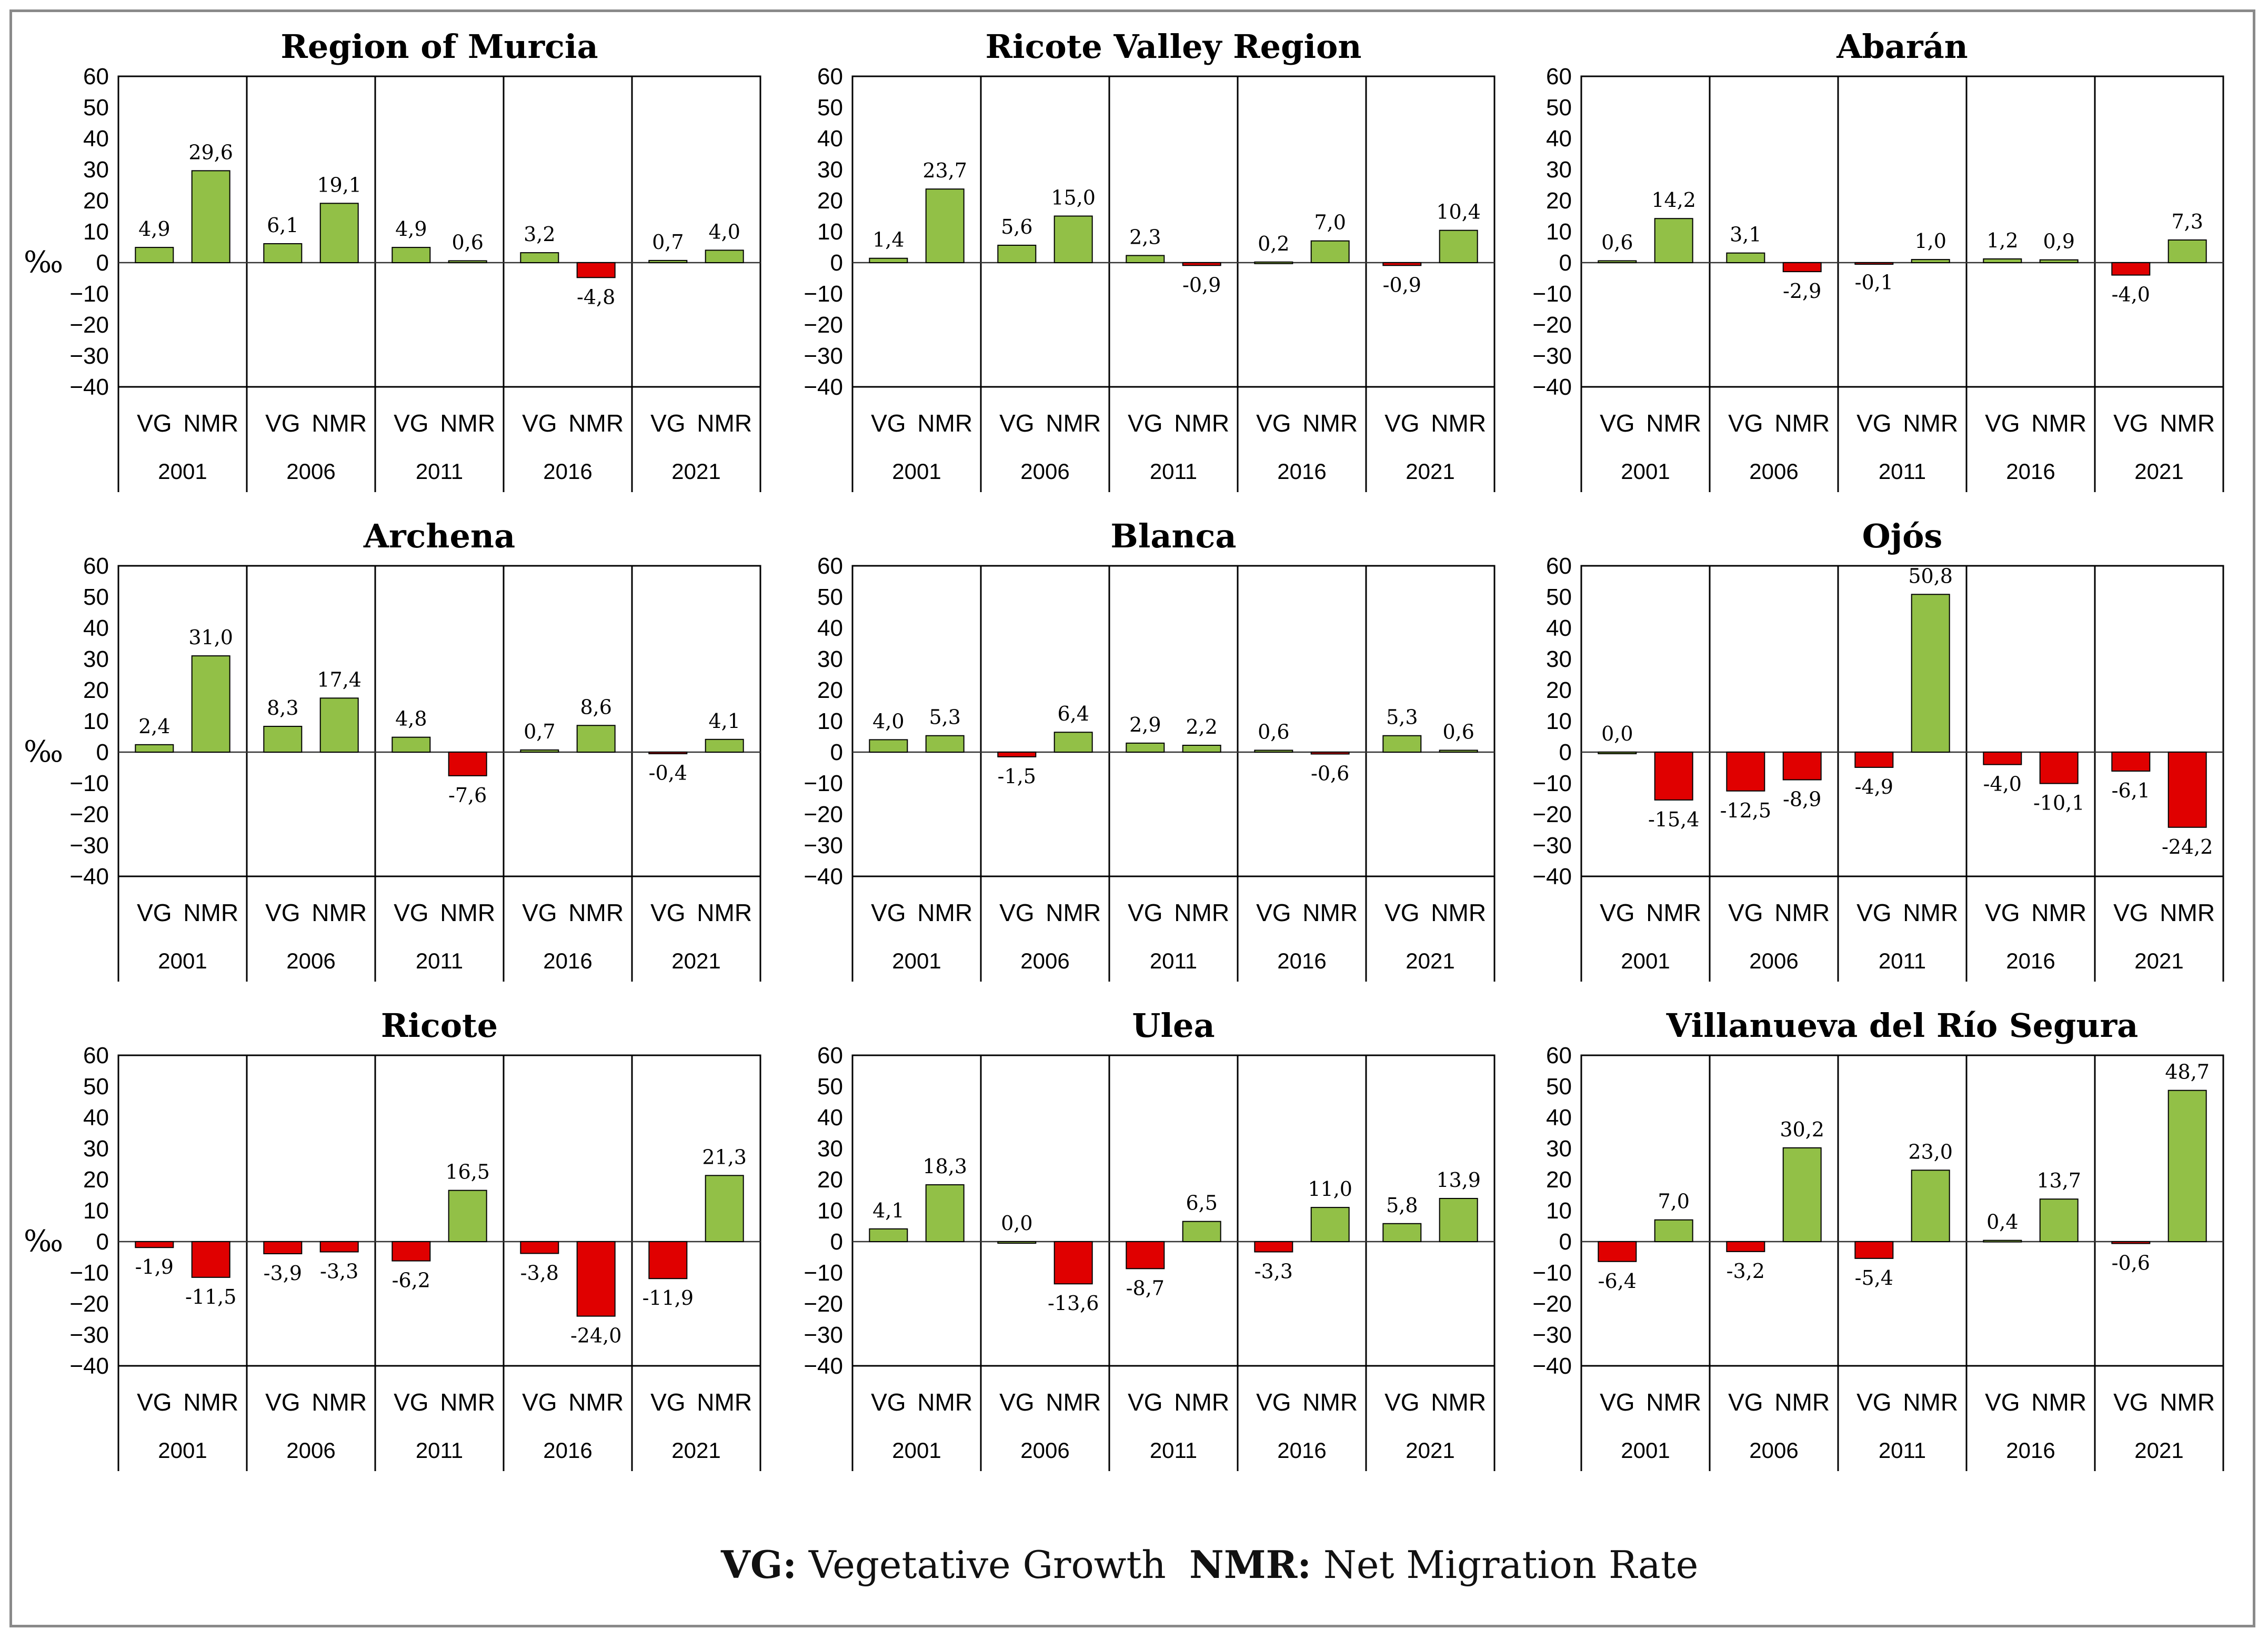 The image size is (2268, 1639). What do you see at coordinates (1802, 800) in the screenshot?
I see `data-label: -8,9` at bounding box center [1802, 800].